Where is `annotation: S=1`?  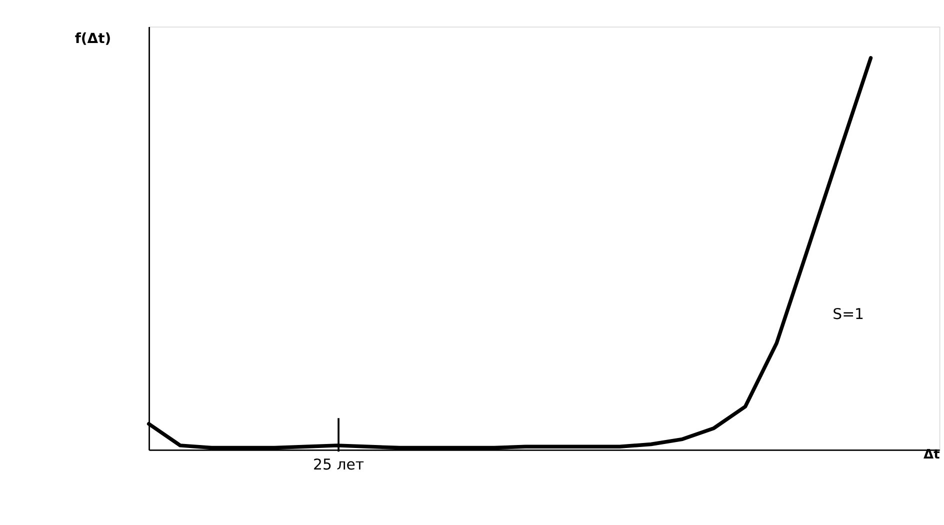
annotation: S=1 is located at coordinates (848, 313).